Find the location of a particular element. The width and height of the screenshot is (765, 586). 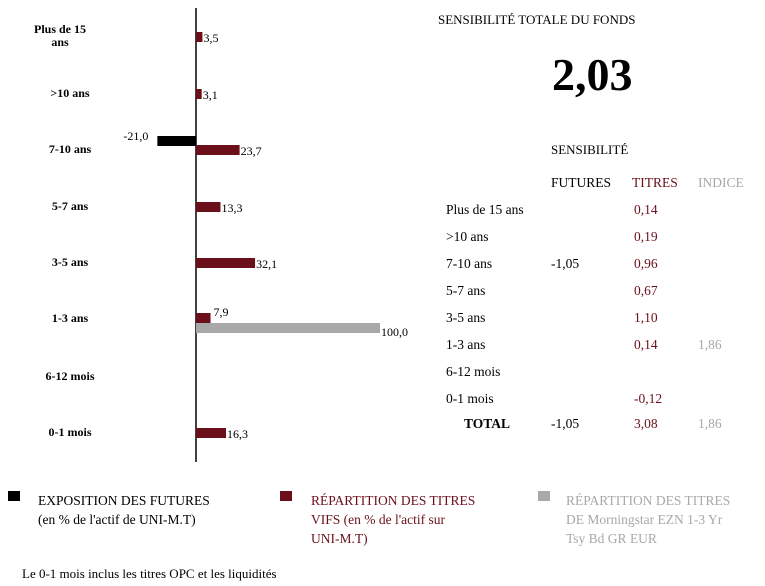

category-label-line: 6-12 mois is located at coordinates (70, 375).